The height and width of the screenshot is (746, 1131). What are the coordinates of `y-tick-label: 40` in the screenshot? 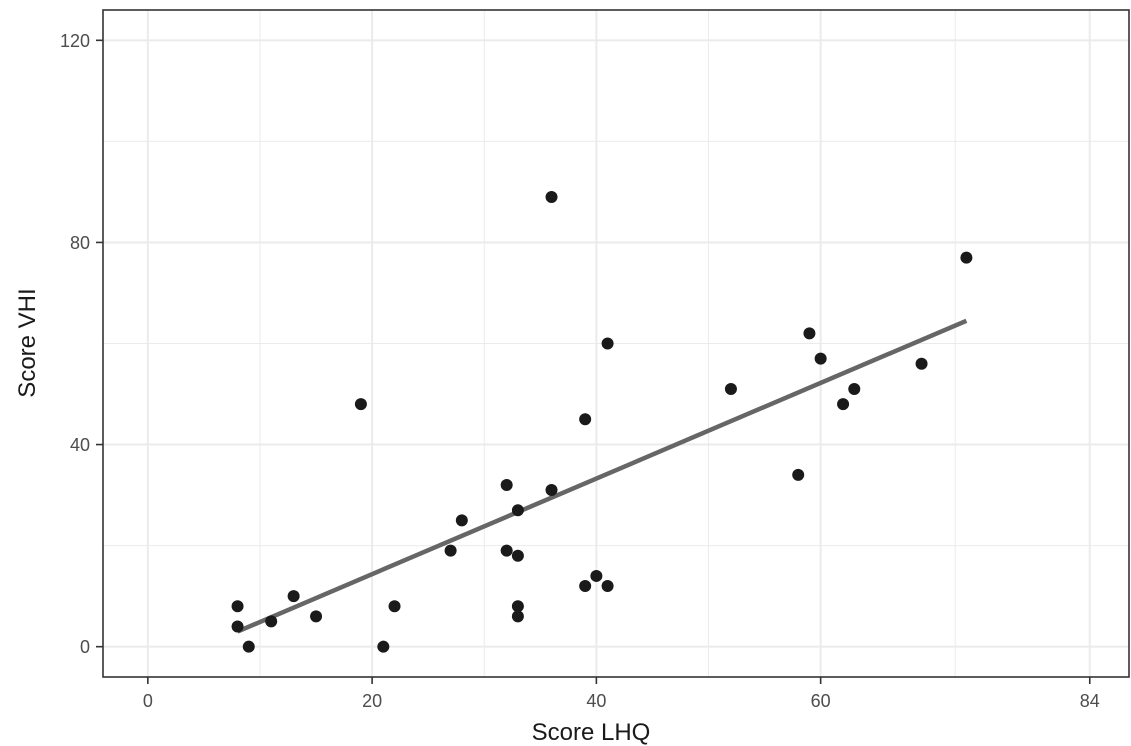 It's located at (80, 445).